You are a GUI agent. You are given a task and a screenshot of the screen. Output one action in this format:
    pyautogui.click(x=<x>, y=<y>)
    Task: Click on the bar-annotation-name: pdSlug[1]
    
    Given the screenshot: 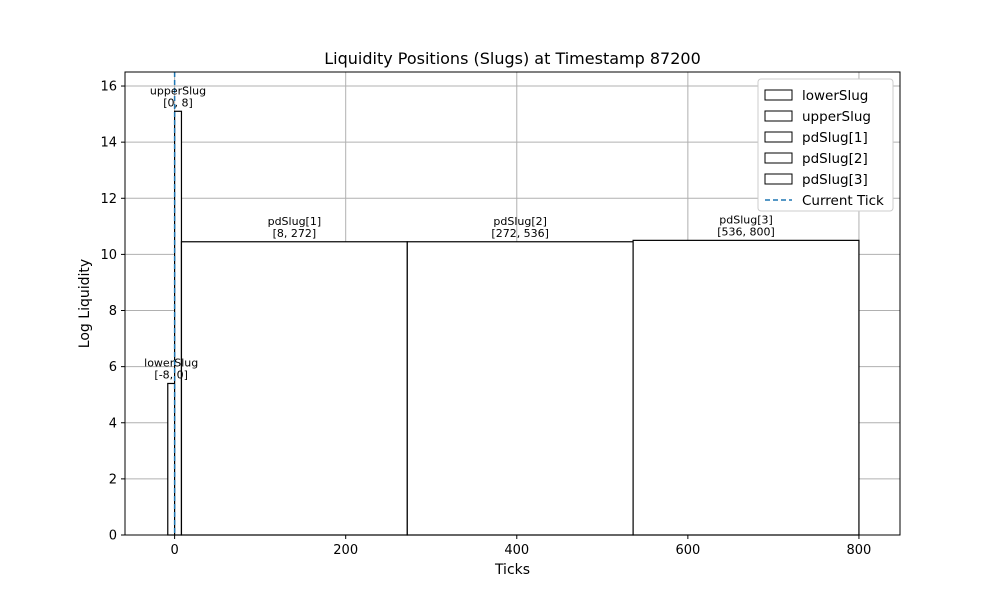 What is the action you would take?
    pyautogui.click(x=295, y=221)
    